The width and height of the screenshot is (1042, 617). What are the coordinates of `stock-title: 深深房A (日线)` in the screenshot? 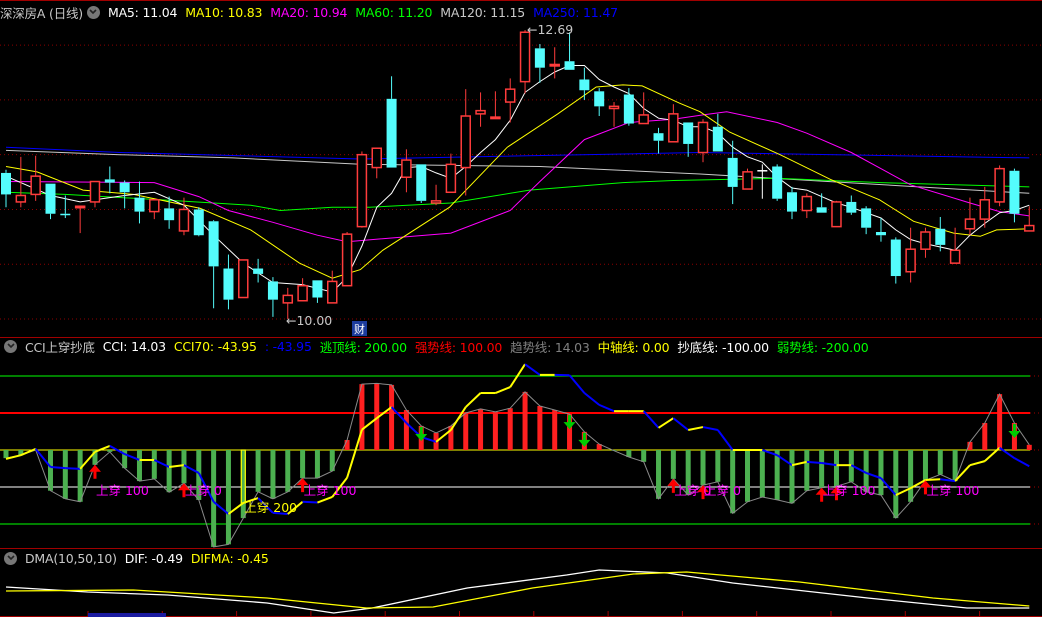 It's located at (41, 13).